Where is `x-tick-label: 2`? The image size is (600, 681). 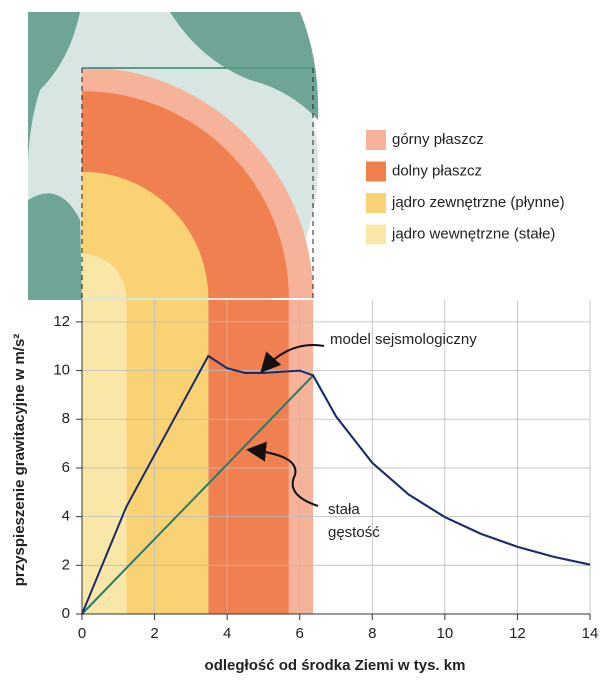
x-tick-label: 2 is located at coordinates (154, 633).